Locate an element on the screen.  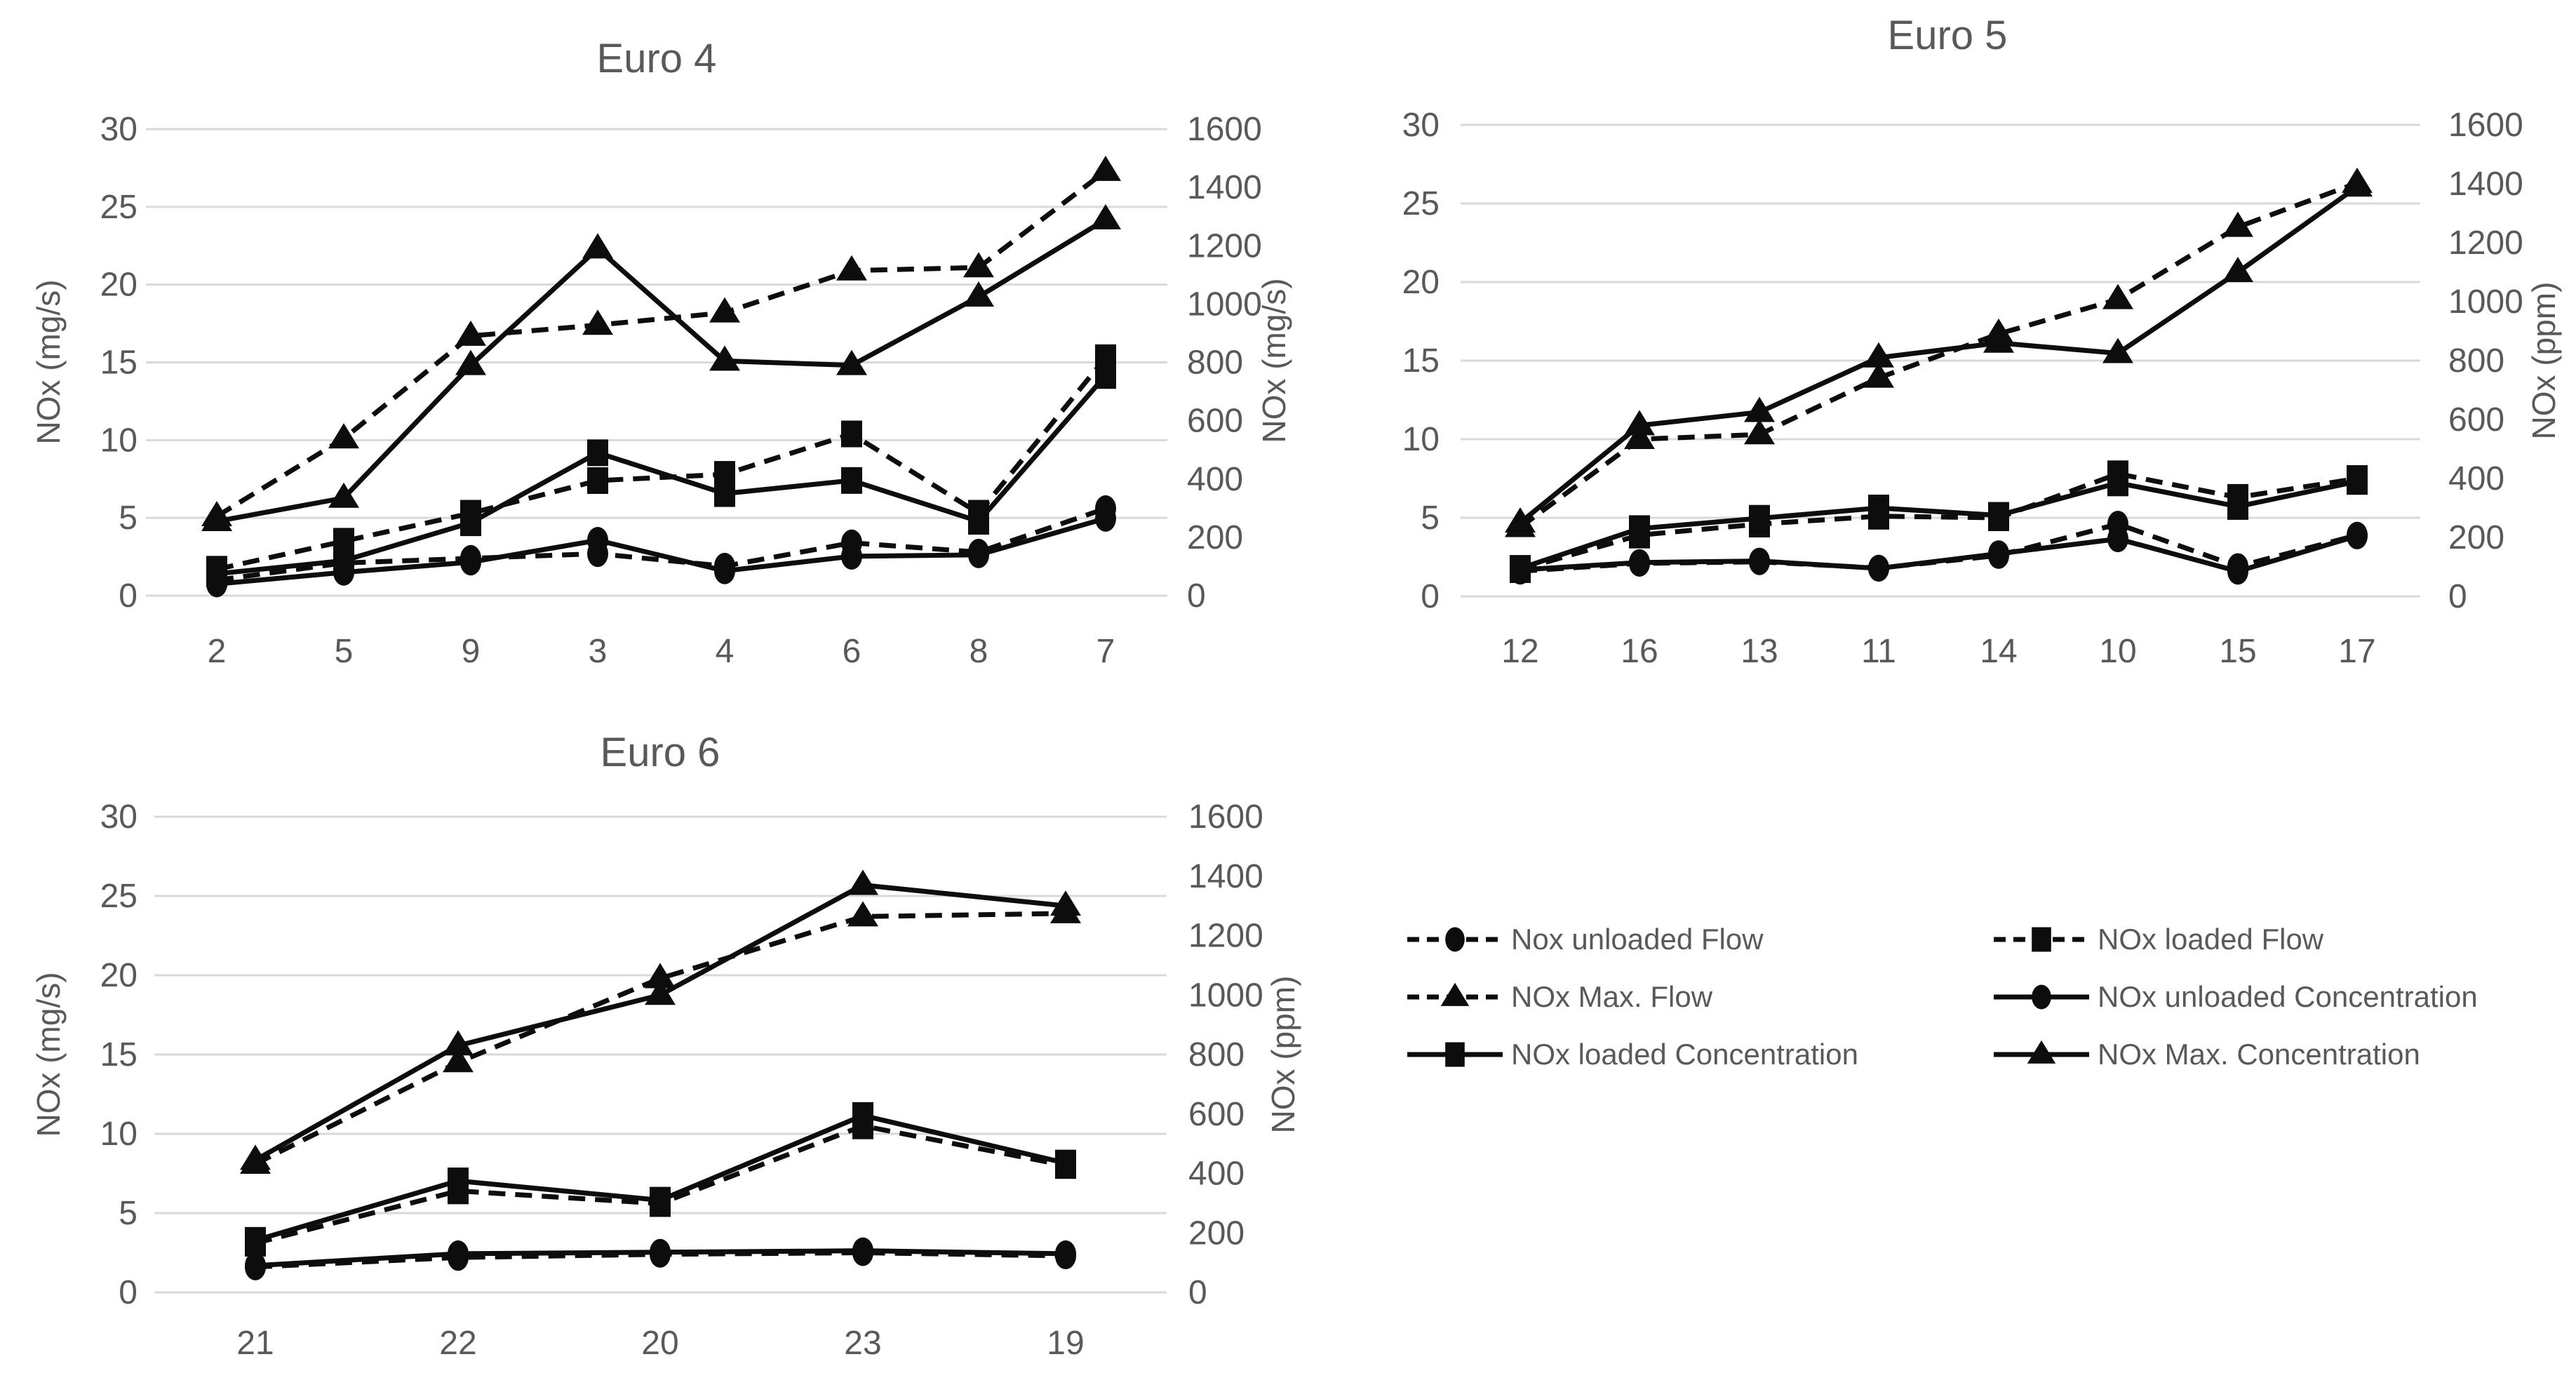
svg-text: 7 is located at coordinates (1105, 651).